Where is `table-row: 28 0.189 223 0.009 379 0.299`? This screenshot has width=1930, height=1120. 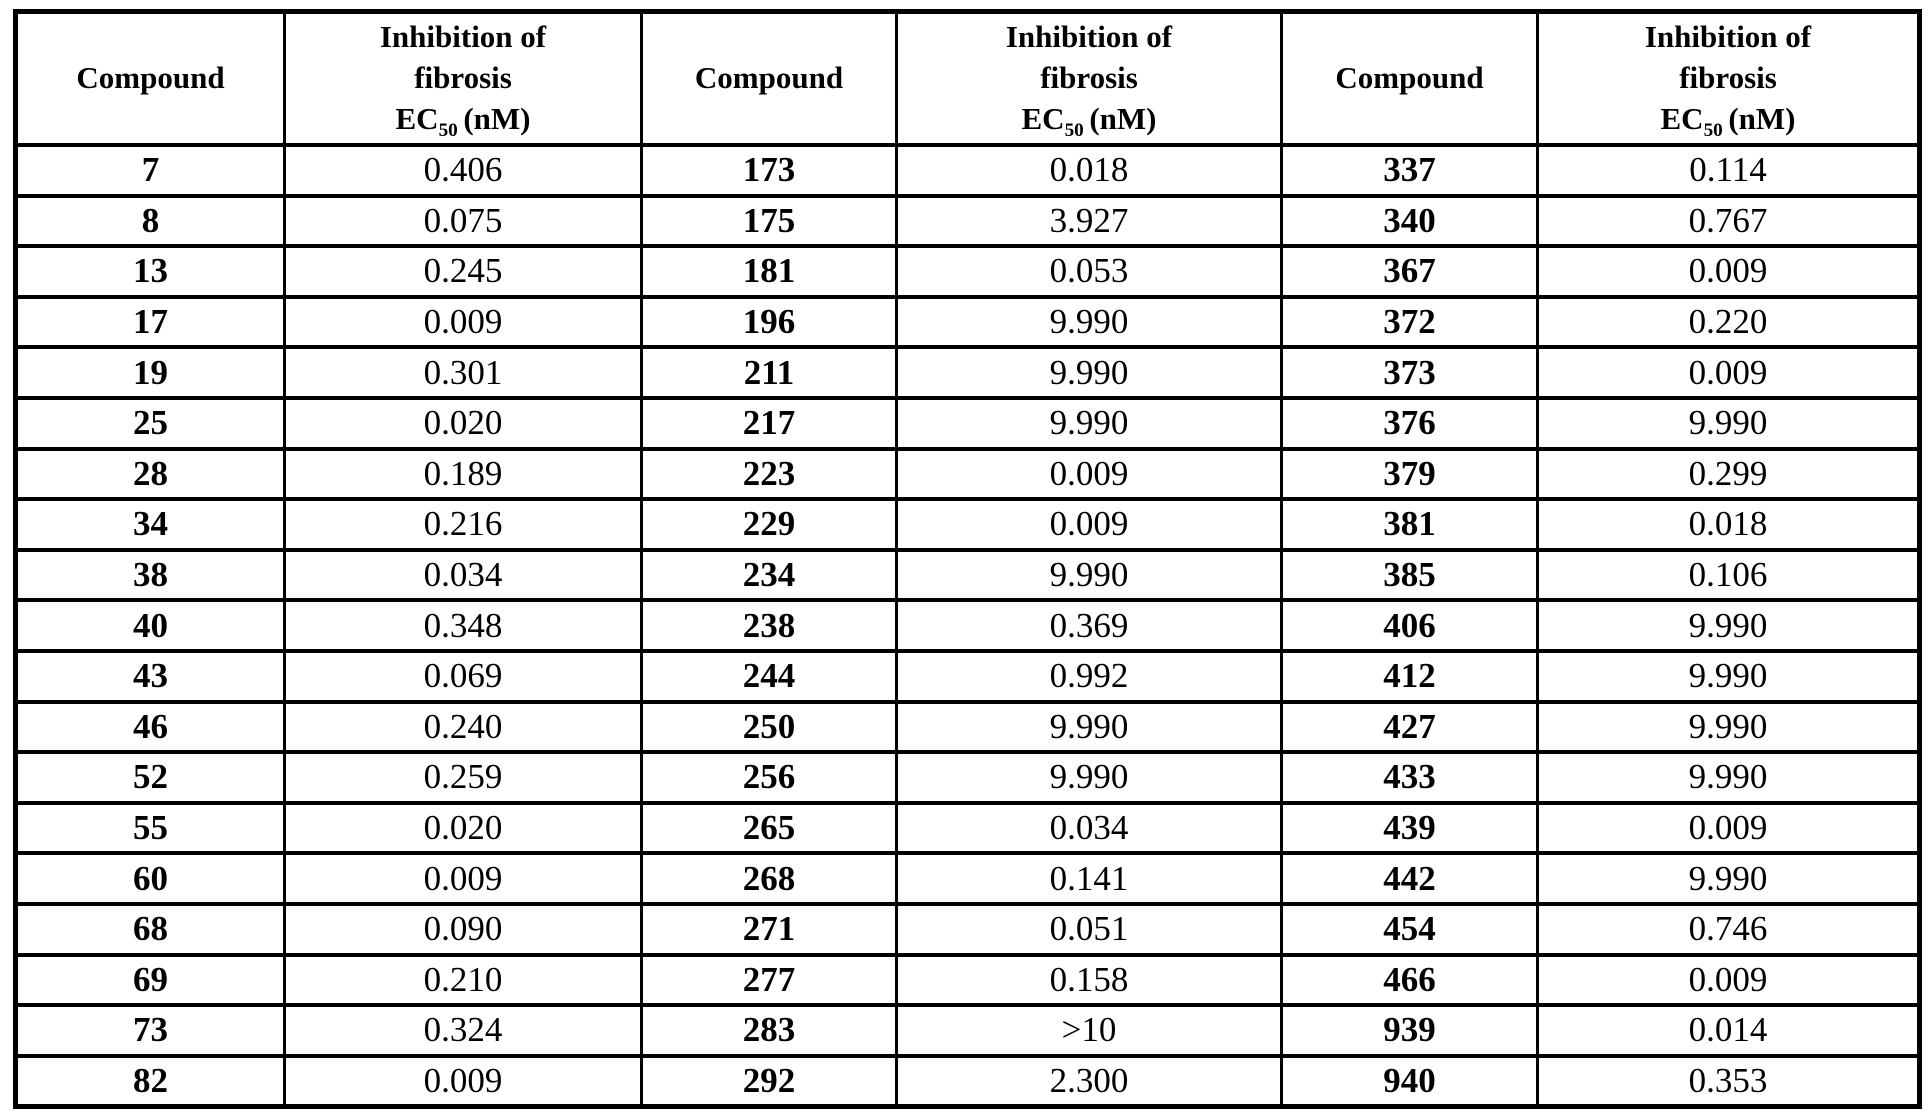
table-row: 28 0.189 223 0.009 379 0.299 is located at coordinates (967, 474).